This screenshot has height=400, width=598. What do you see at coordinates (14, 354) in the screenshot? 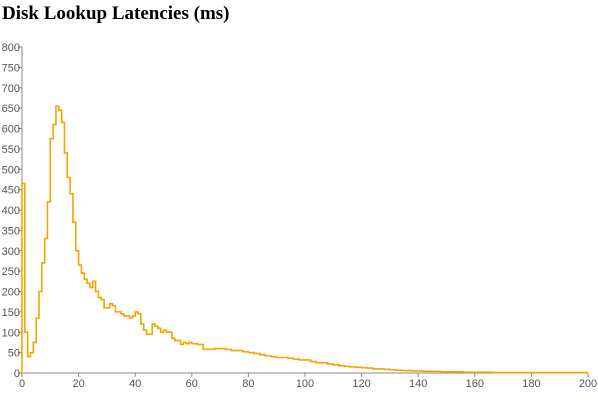
I see `y-tick-label: 50` at bounding box center [14, 354].